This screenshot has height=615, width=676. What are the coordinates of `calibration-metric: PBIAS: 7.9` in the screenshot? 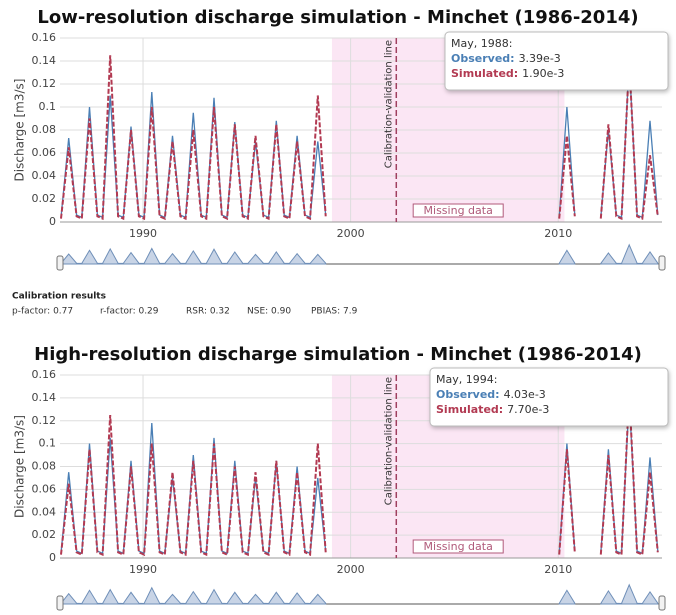 It's located at (334, 312).